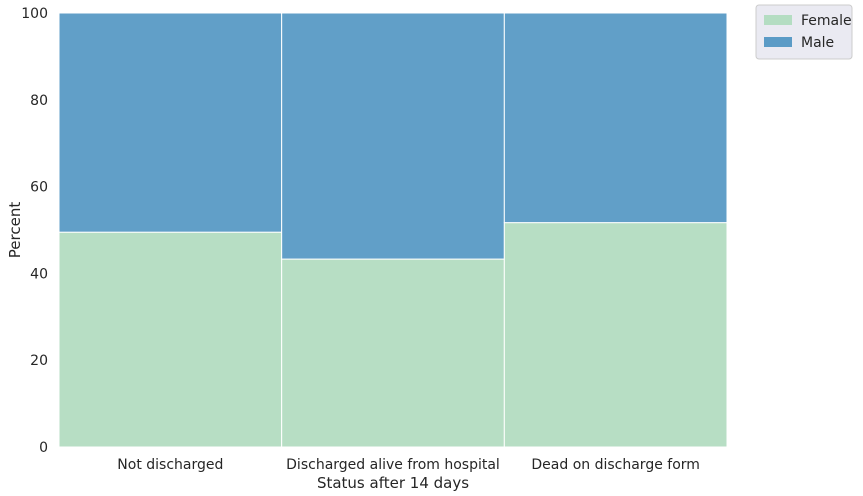 The image size is (863, 496). Describe the element at coordinates (778, 20) in the screenshot. I see `legend-swatch-female` at that location.